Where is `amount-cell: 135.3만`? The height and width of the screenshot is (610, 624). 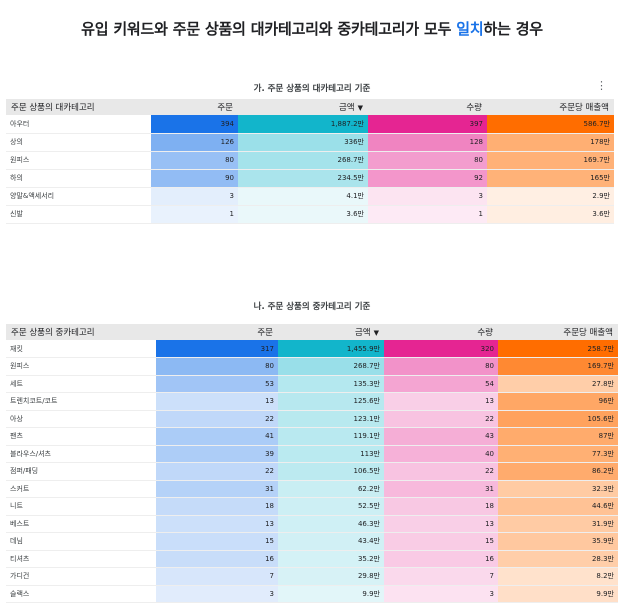
amount-cell: 135.3만 is located at coordinates (331, 384).